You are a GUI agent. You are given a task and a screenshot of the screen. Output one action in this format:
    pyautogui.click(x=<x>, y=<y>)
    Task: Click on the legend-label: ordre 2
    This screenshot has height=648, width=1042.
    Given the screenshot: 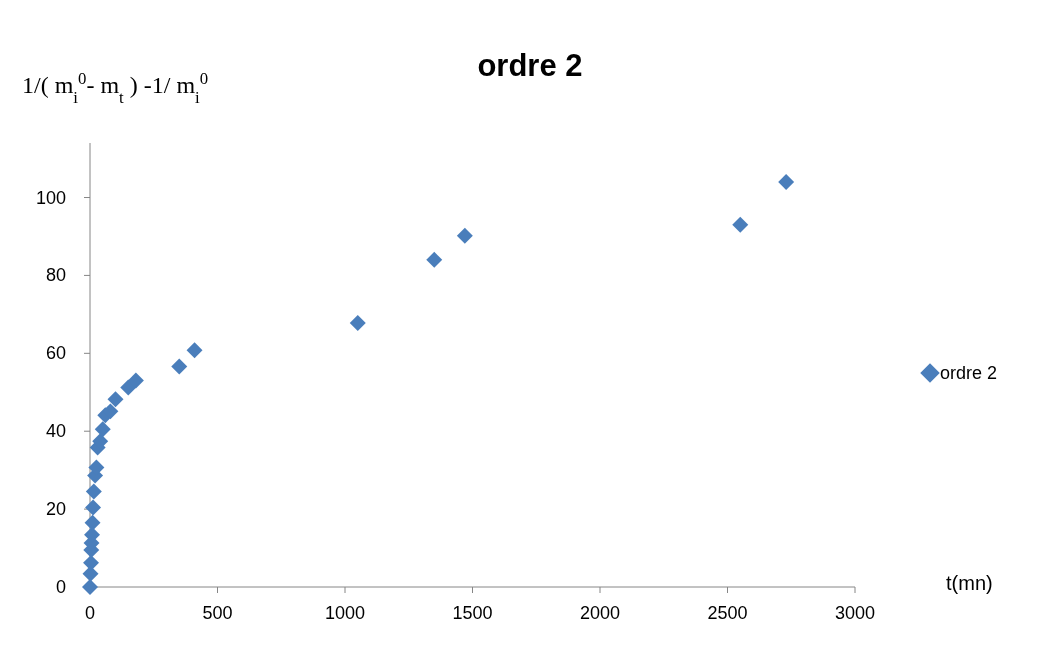 What is the action you would take?
    pyautogui.click(x=969, y=373)
    